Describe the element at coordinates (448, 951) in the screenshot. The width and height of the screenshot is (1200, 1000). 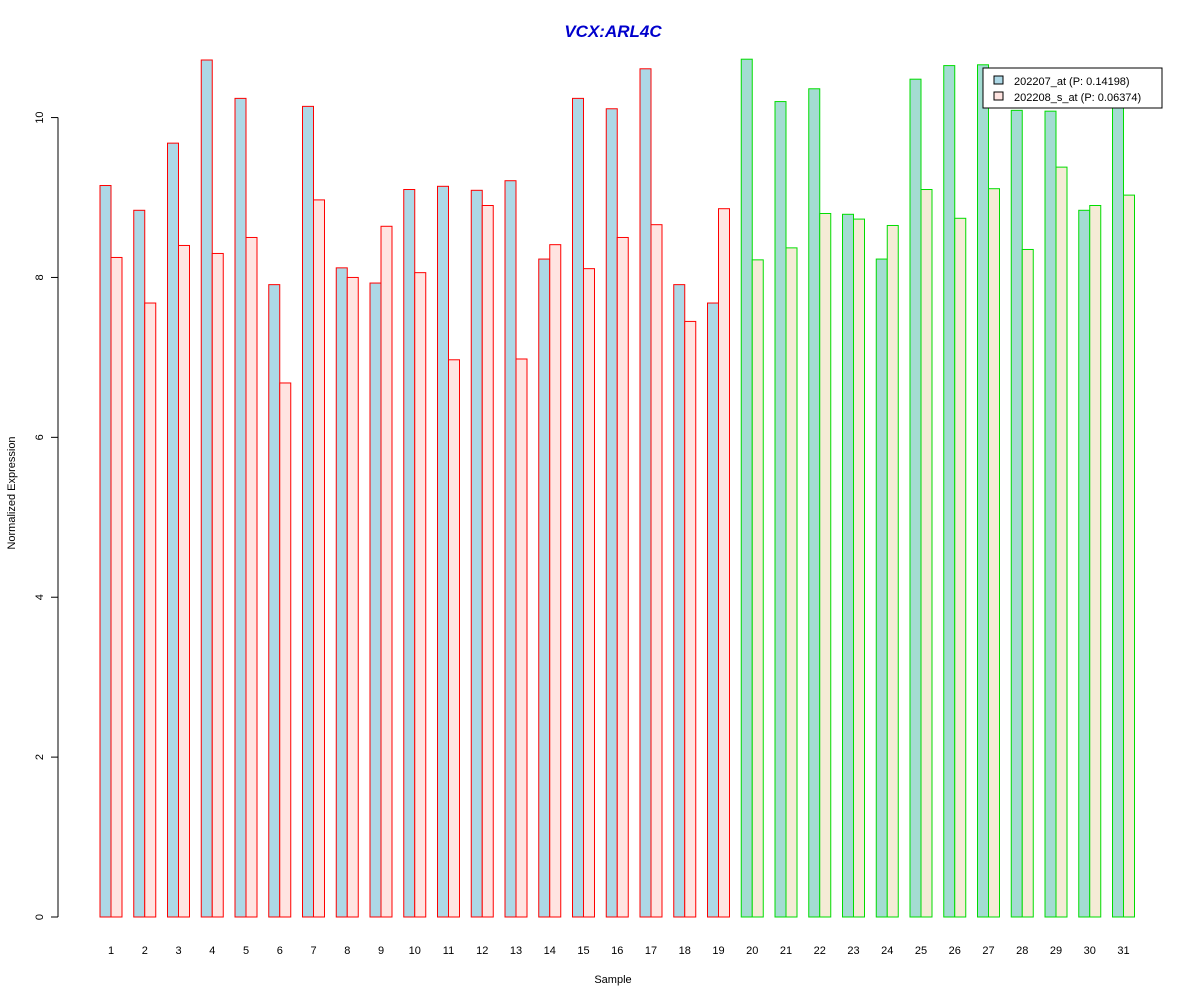
I see `x-tick-label: 11` at that location.